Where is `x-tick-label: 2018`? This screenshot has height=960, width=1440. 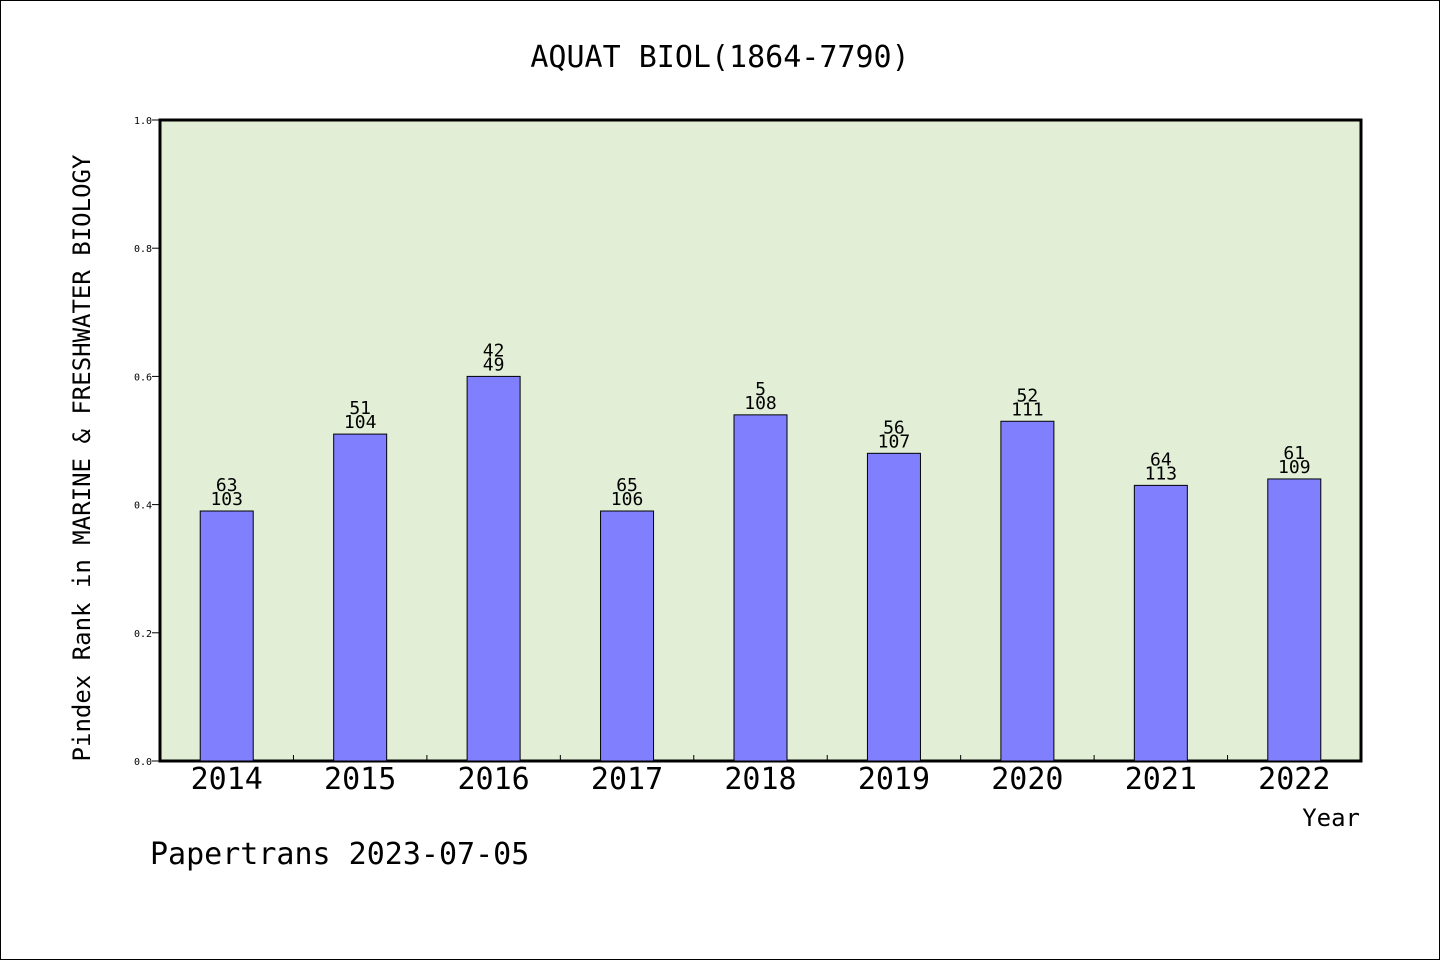
x-tick-label: 2018 is located at coordinates (760, 779).